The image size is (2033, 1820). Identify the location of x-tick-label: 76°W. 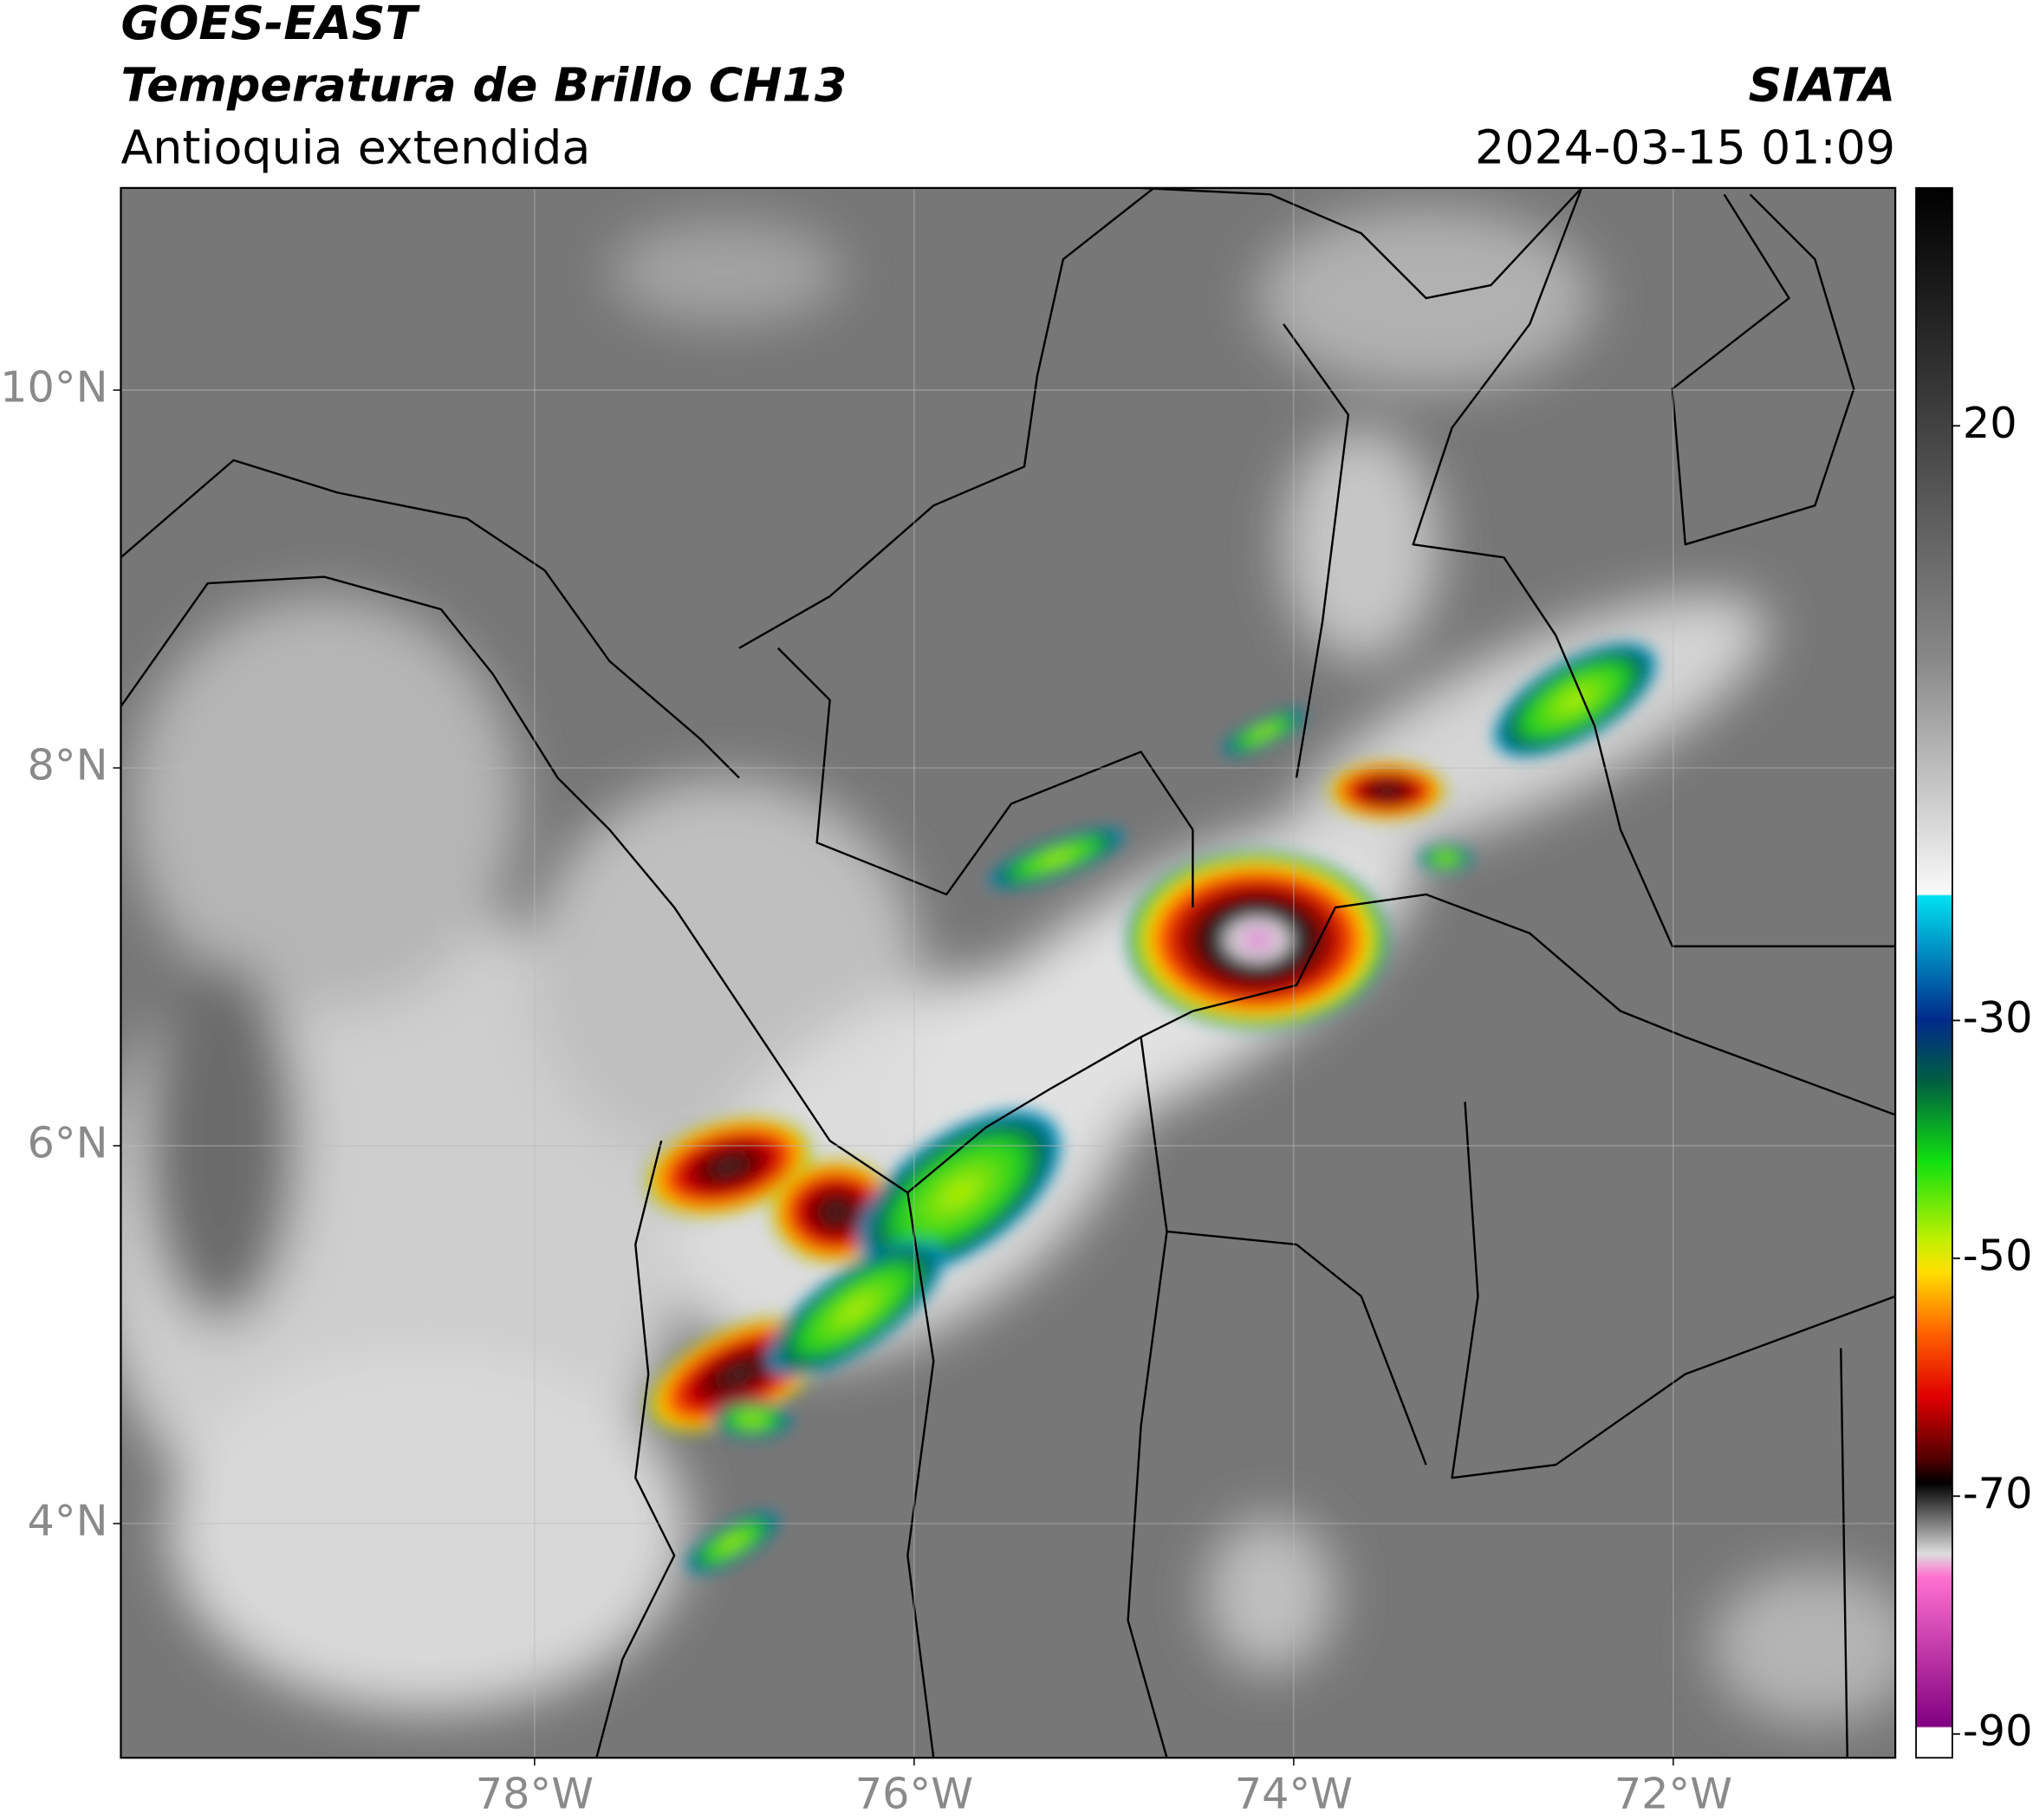
(914, 1794).